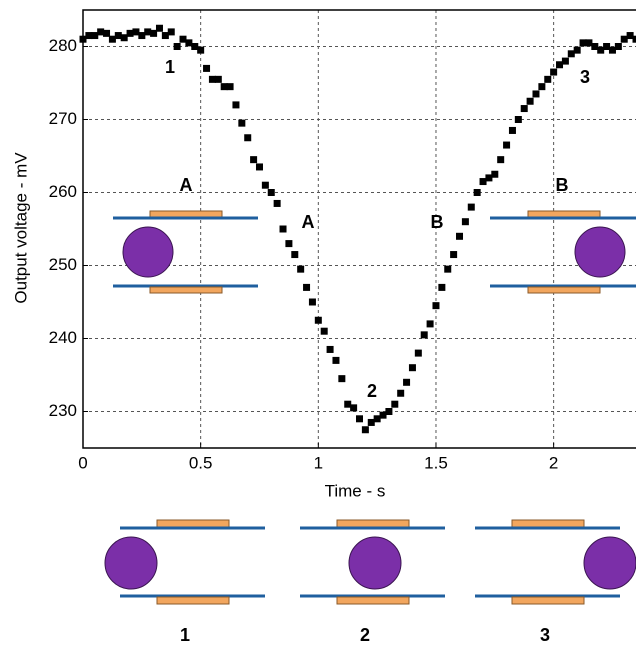 This screenshot has height=649, width=636. What do you see at coordinates (63, 264) in the screenshot?
I see `y-tick-label: 250` at bounding box center [63, 264].